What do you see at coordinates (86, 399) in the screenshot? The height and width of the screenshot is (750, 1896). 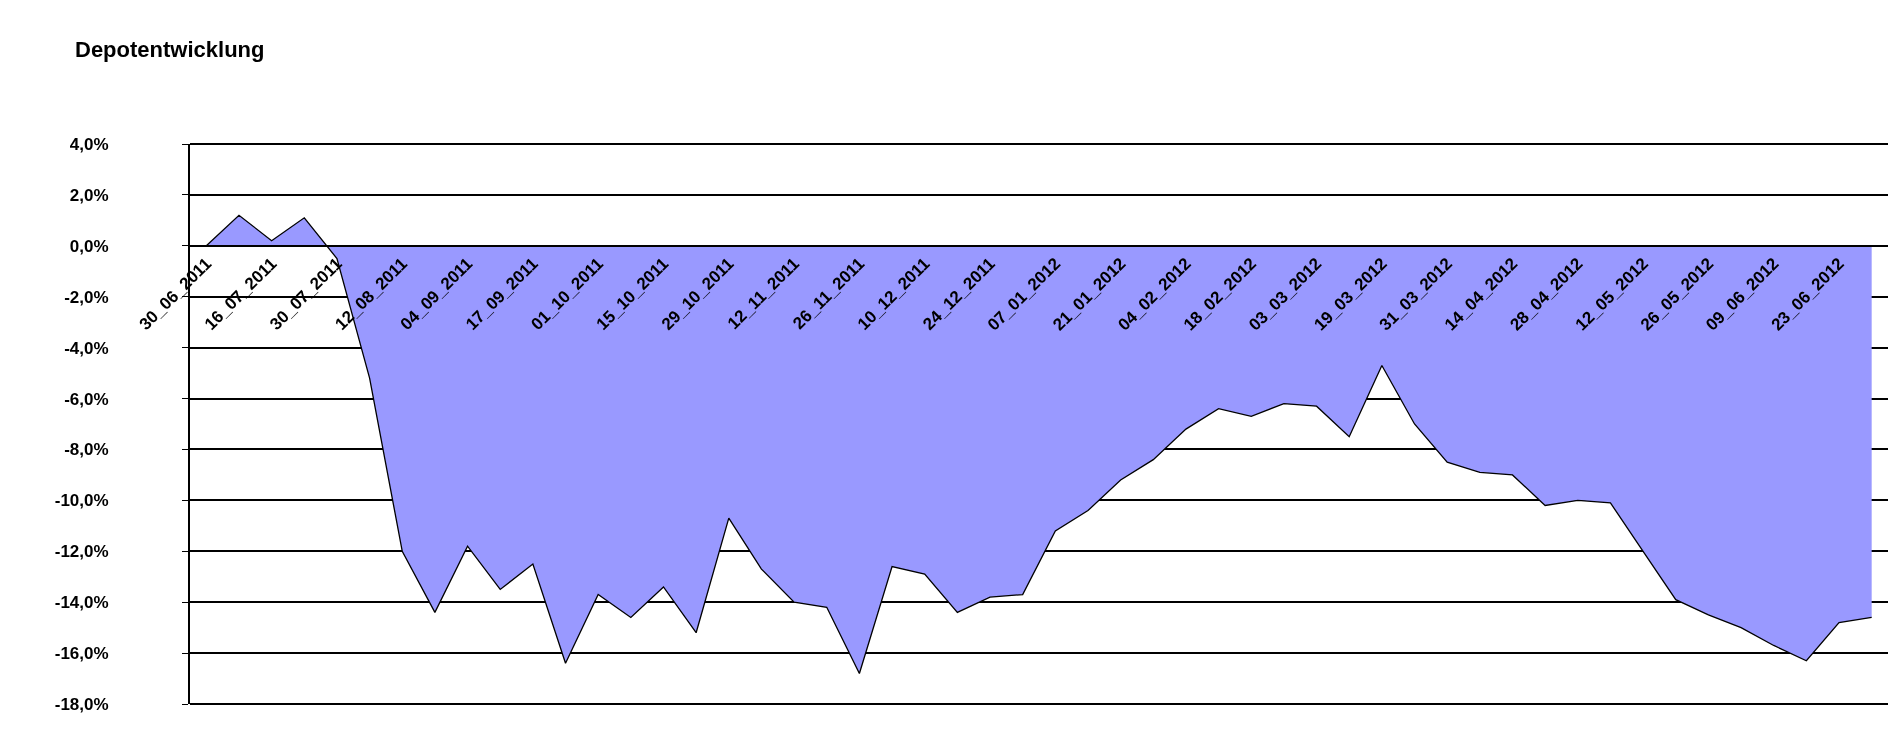 I see `y-tick-label: -6,0%` at bounding box center [86, 399].